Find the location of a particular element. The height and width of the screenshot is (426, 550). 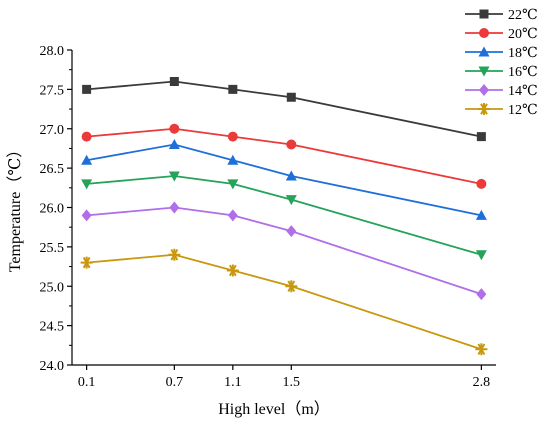

legend-label: 16℃ is located at coordinates (523, 72).